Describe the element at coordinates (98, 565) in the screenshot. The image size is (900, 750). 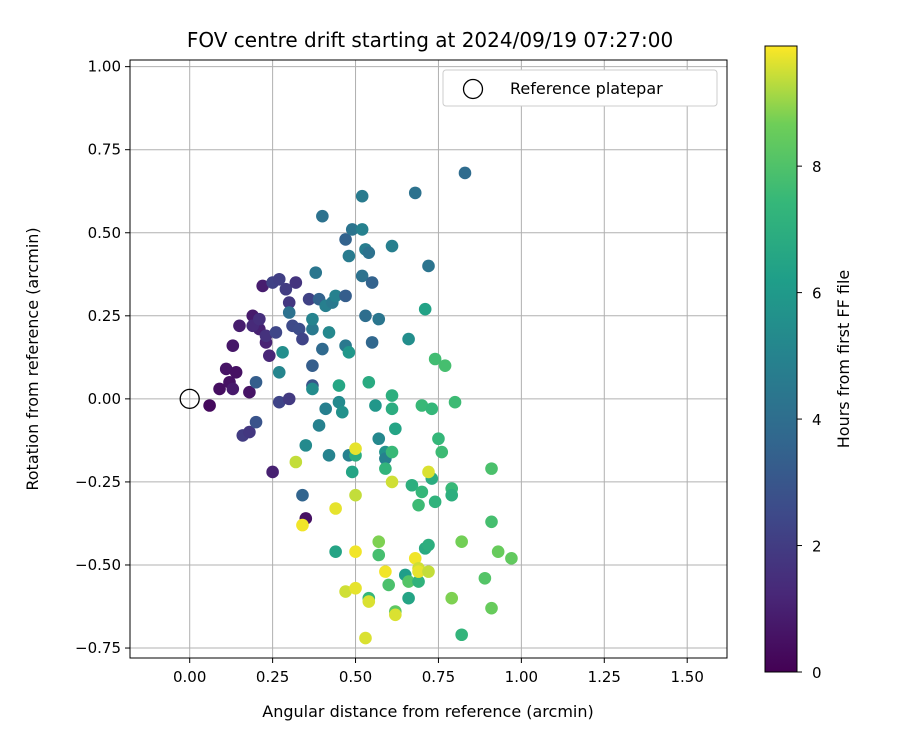
I see `y-tick-label: −0.50` at that location.